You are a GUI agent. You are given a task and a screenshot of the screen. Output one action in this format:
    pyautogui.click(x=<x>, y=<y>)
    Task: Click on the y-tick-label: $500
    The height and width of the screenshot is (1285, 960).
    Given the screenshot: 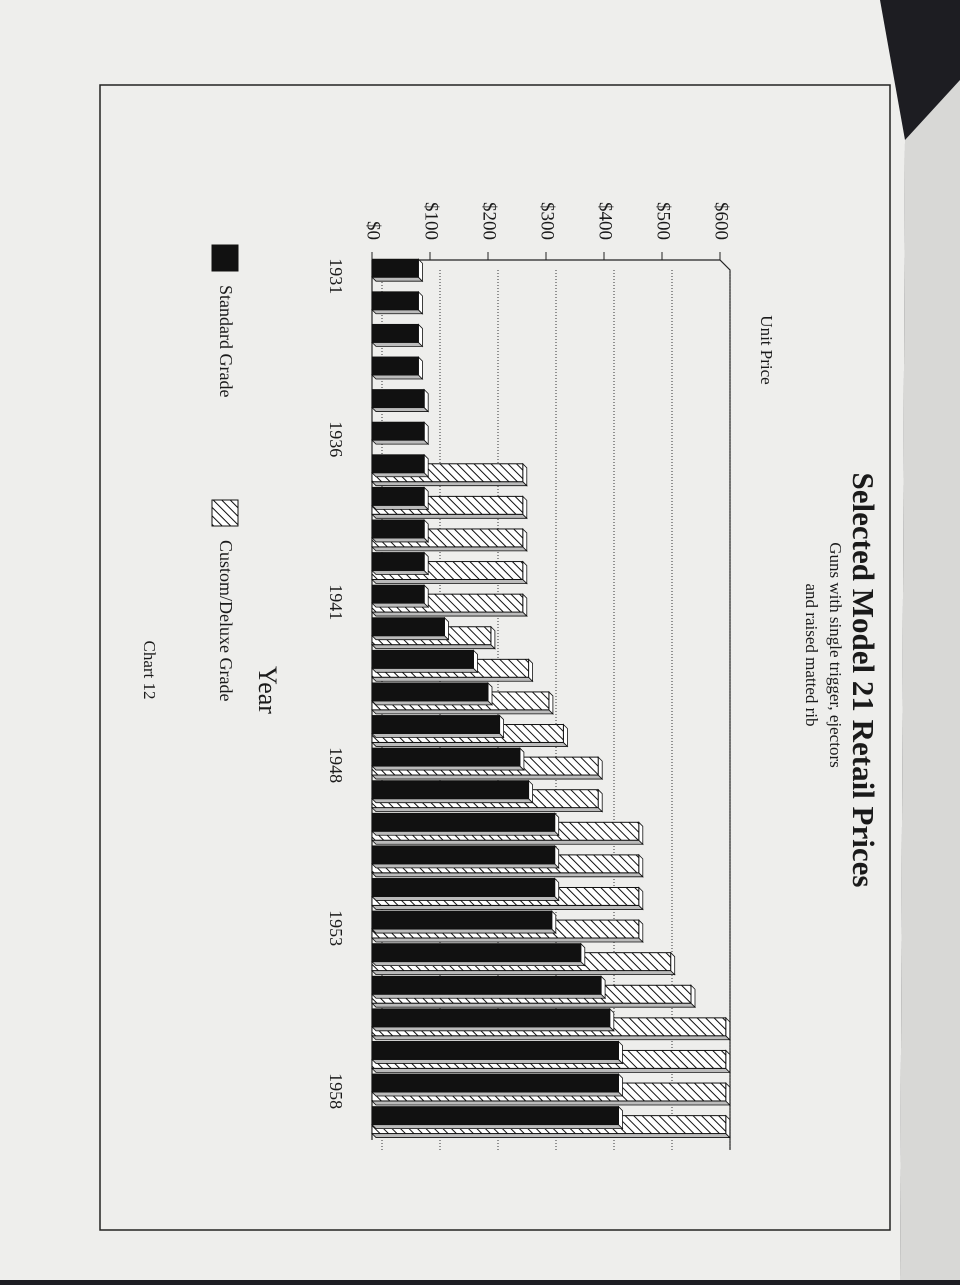 What is the action you would take?
    pyautogui.click(x=663, y=221)
    